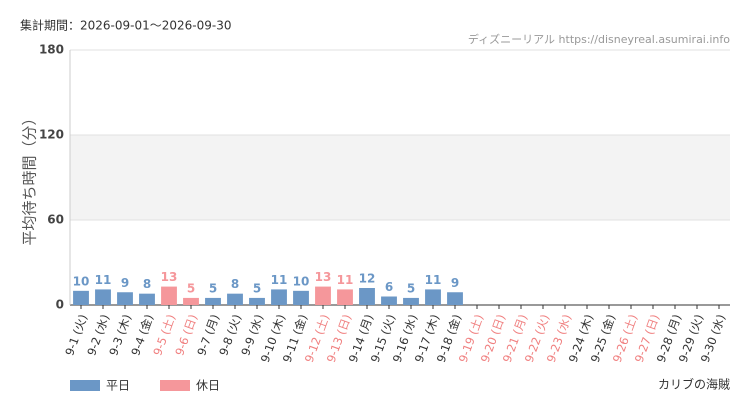 The image size is (750, 410). Describe the element at coordinates (51, 135) in the screenshot. I see `y-tick-label: 120` at that location.